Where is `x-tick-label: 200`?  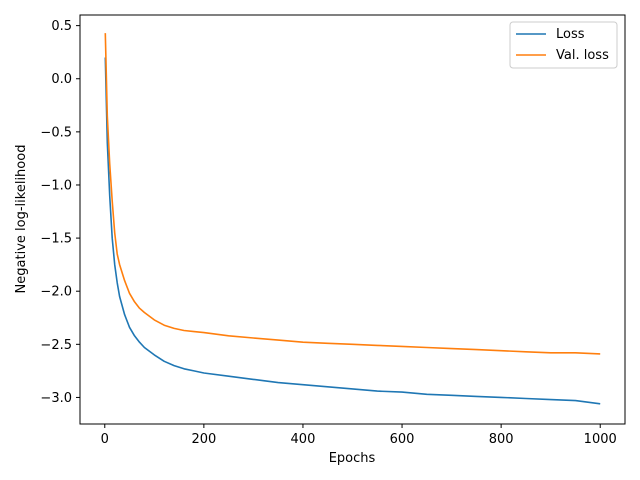 x-tick-label: 200 is located at coordinates (203, 439).